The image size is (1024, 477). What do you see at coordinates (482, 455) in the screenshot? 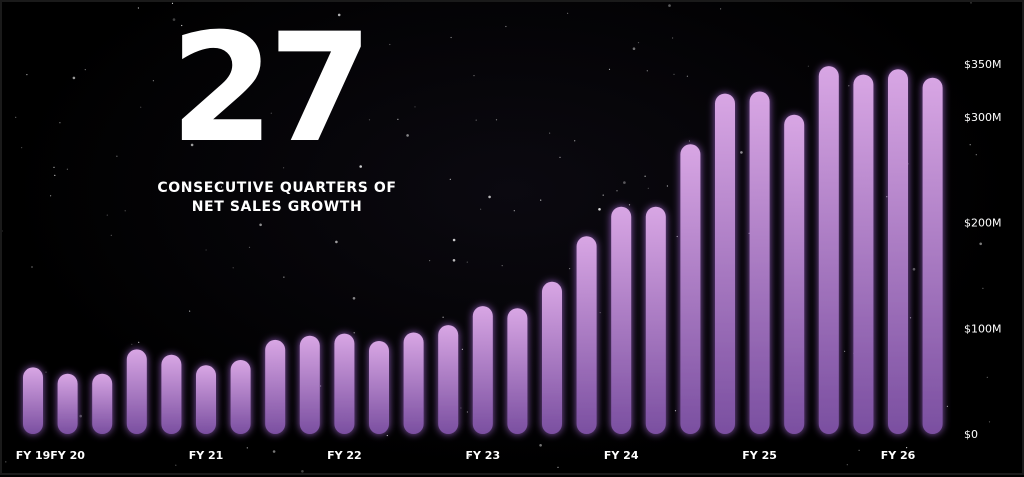
I see `x-tick-label: FY 23` at bounding box center [482, 455].